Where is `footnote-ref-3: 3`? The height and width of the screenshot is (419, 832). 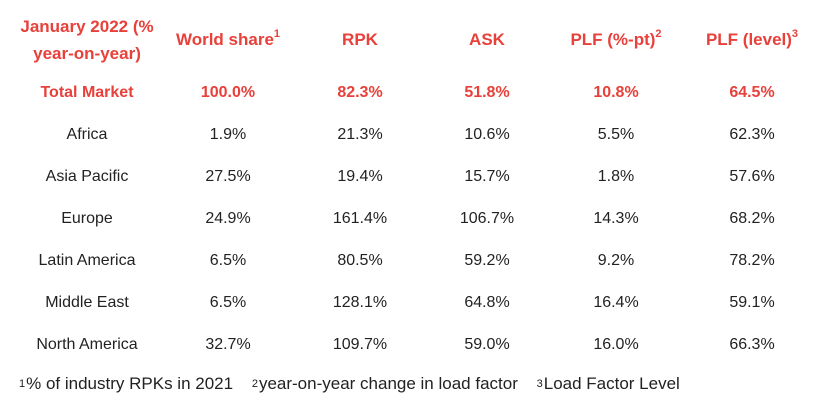 footnote-ref-3: 3 is located at coordinates (795, 34).